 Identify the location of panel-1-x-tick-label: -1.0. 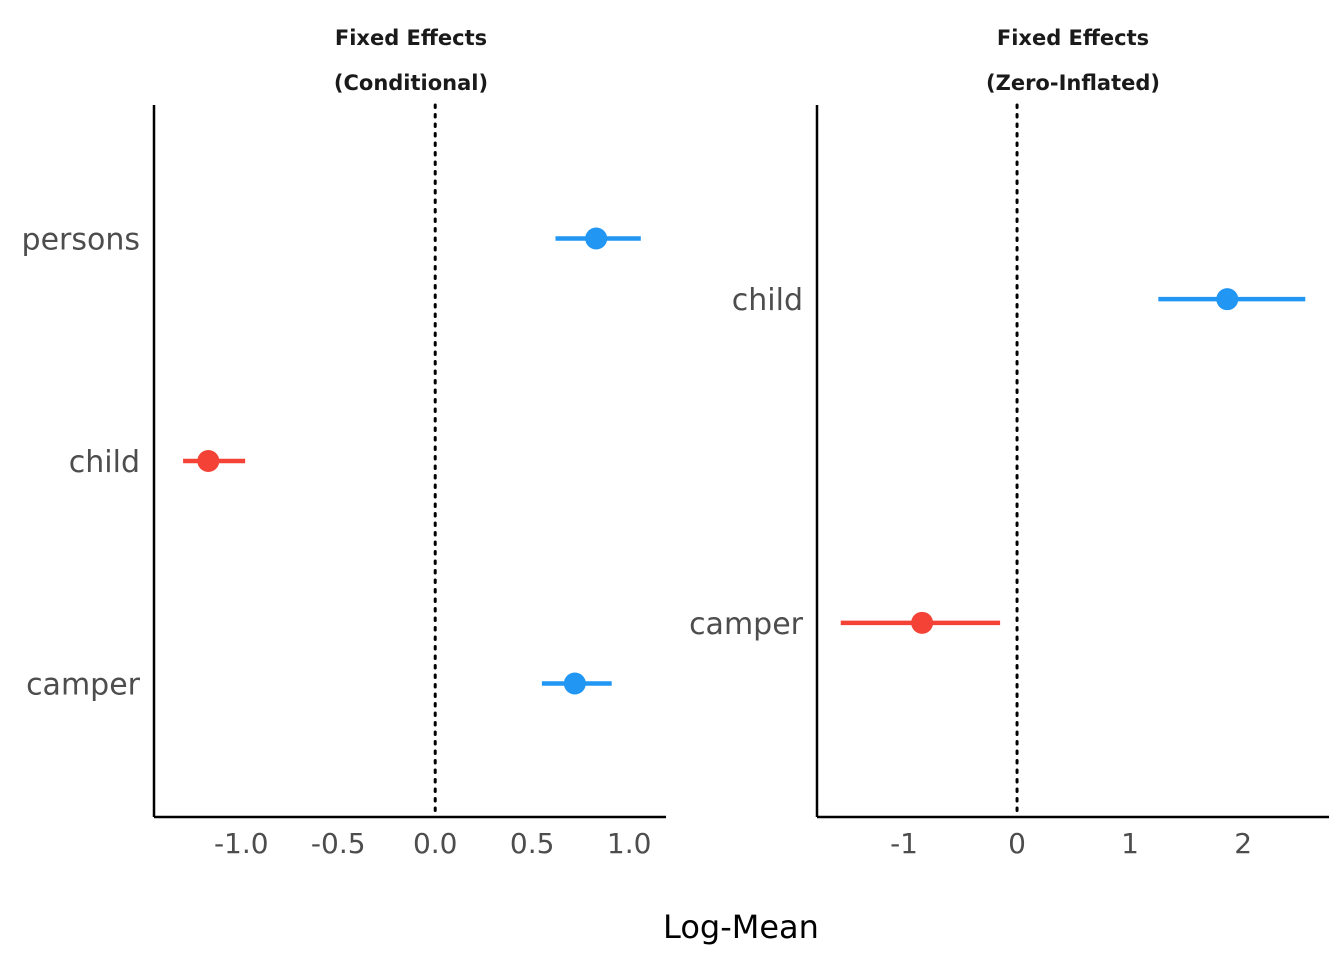
(241, 843).